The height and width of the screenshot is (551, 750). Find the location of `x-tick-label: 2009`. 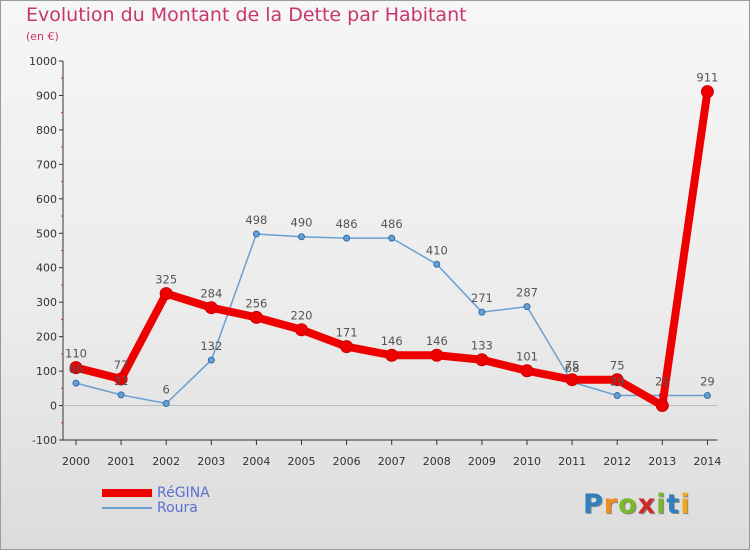

x-tick-label: 2009 is located at coordinates (482, 461).